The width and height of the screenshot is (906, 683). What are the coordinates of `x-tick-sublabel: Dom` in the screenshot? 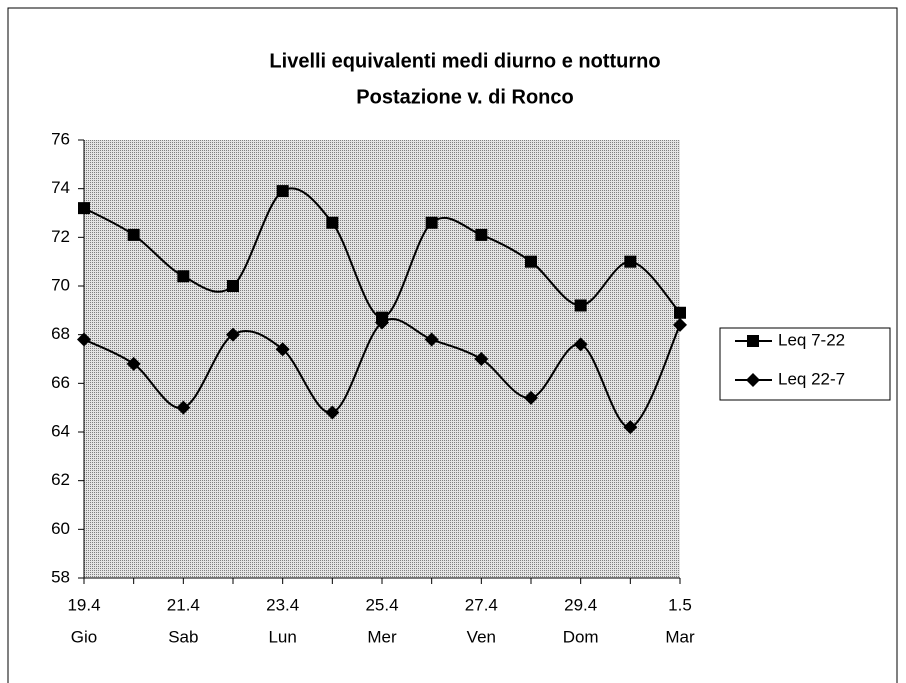 It's located at (581, 636).